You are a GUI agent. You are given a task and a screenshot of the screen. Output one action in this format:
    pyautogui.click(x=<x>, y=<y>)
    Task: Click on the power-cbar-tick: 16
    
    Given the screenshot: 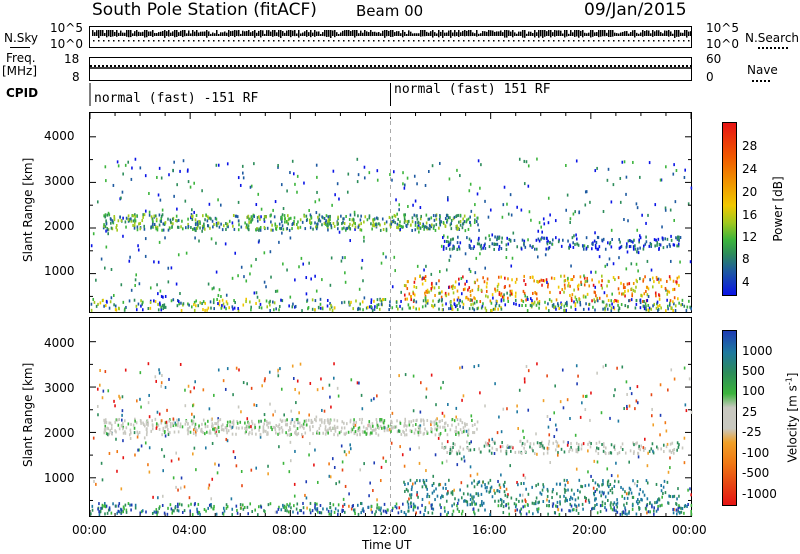 What is the action you would take?
    pyautogui.click(x=750, y=215)
    